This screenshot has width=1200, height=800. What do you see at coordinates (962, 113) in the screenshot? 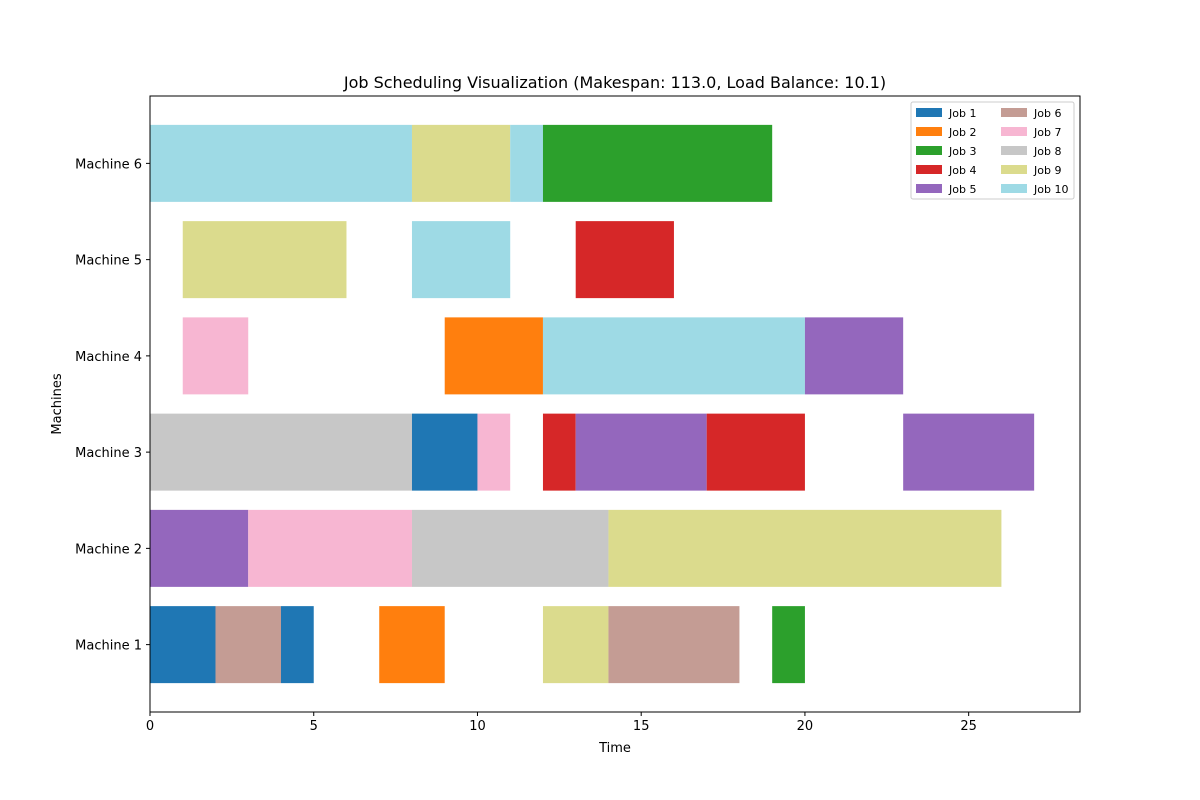
I see `legend-label-job-1: Job 1` at bounding box center [962, 113].